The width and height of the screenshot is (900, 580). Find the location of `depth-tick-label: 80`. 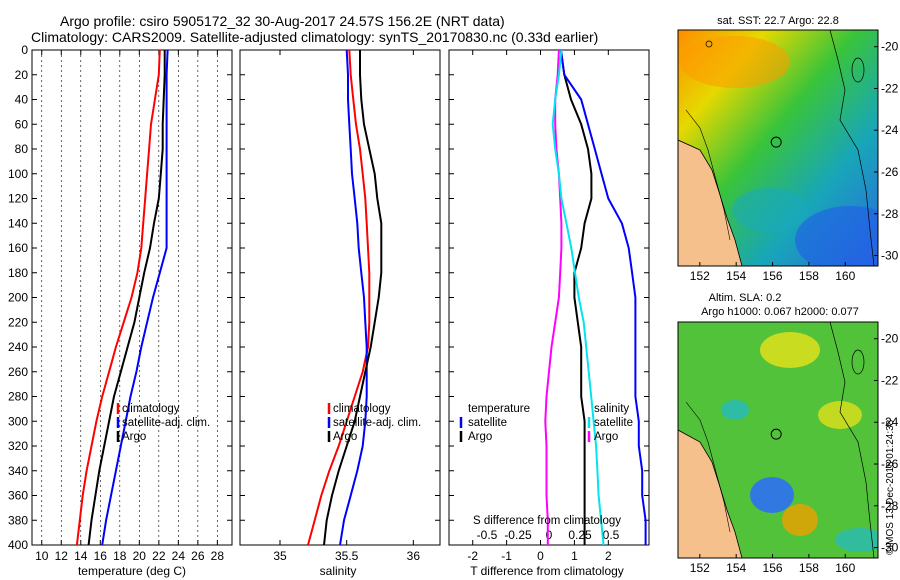

depth-tick-label: 80 is located at coordinates (22, 149).